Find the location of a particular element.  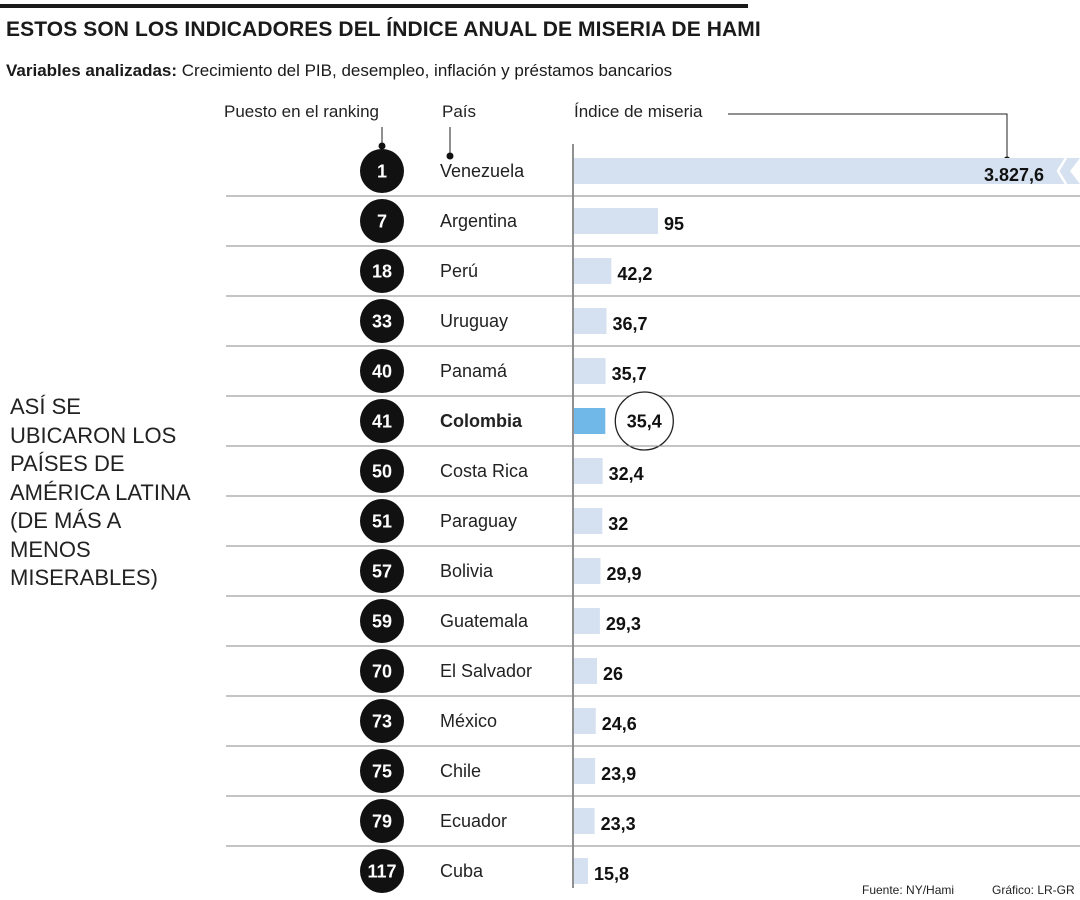

rank-header-dot is located at coordinates (382, 146).